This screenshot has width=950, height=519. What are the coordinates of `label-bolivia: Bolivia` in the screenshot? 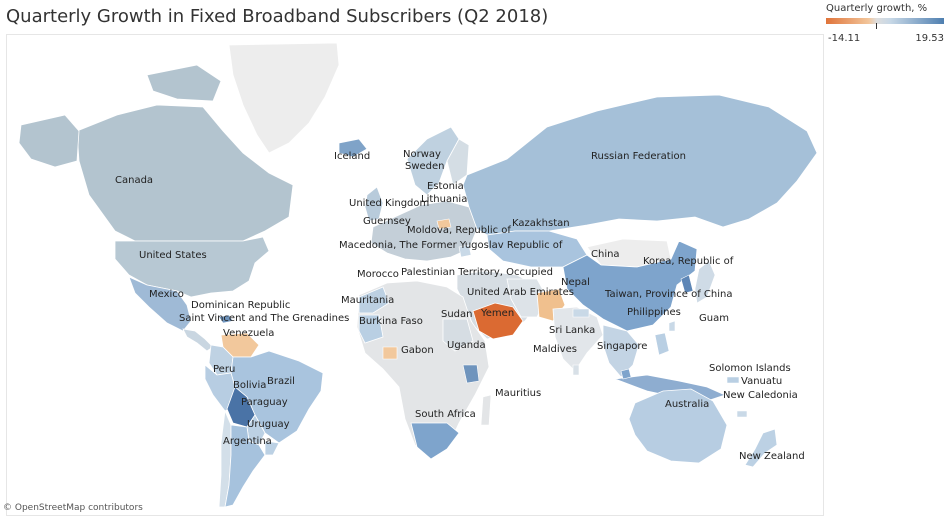 It's located at (249, 385).